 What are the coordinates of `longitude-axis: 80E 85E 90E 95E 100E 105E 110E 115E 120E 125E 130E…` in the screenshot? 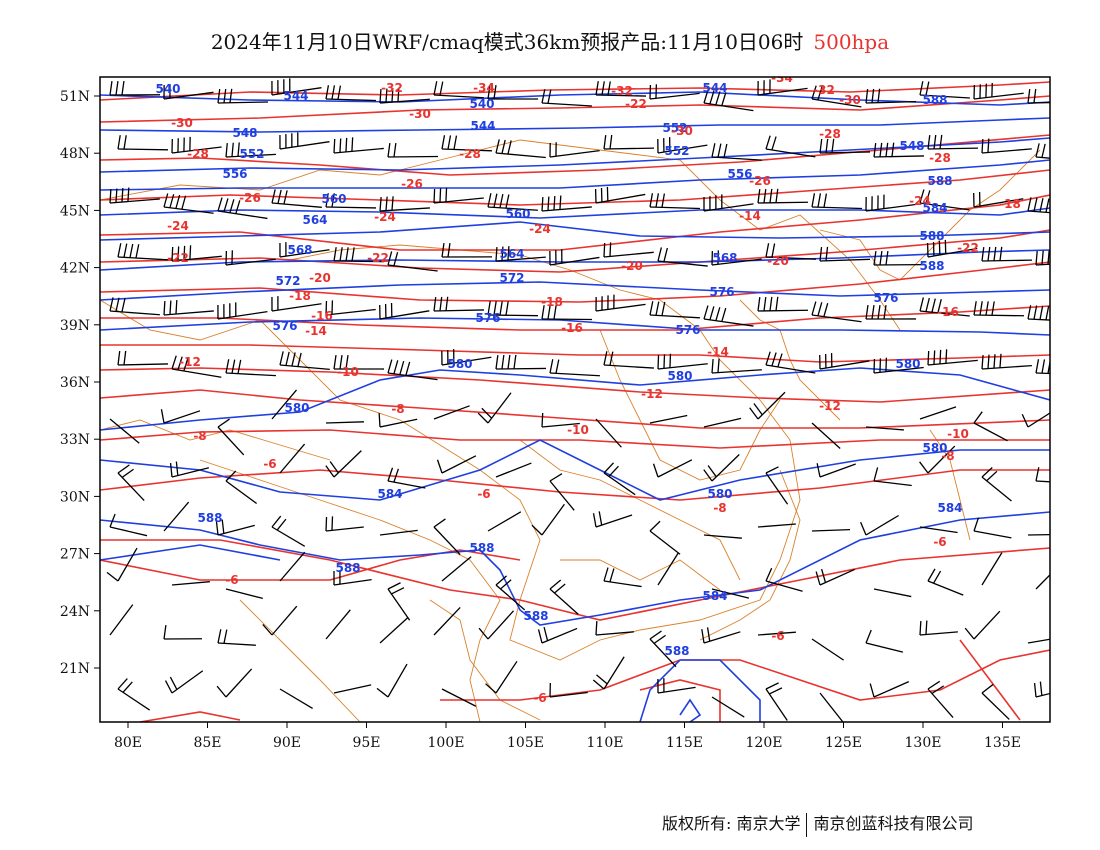 It's located at (567, 736).